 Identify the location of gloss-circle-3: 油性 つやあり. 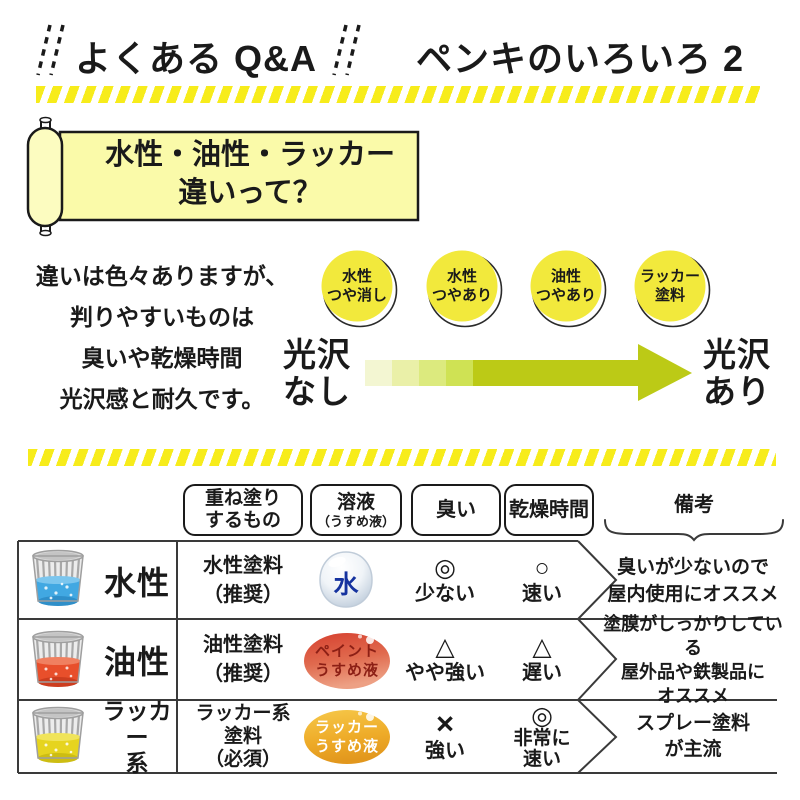
(566, 286).